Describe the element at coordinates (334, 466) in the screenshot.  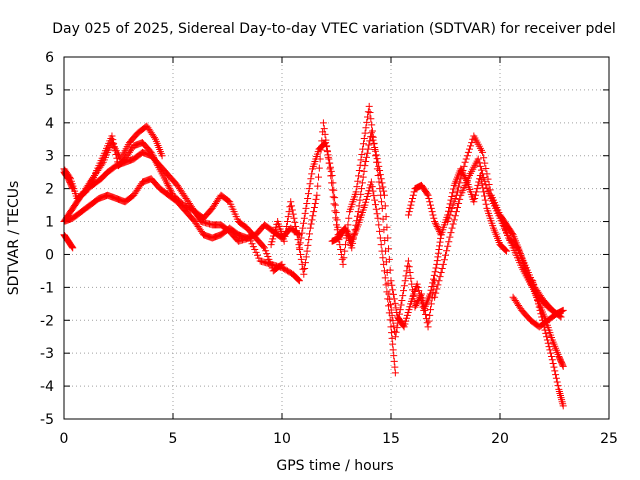
I see `x-axis-label: GPS time / hours` at that location.